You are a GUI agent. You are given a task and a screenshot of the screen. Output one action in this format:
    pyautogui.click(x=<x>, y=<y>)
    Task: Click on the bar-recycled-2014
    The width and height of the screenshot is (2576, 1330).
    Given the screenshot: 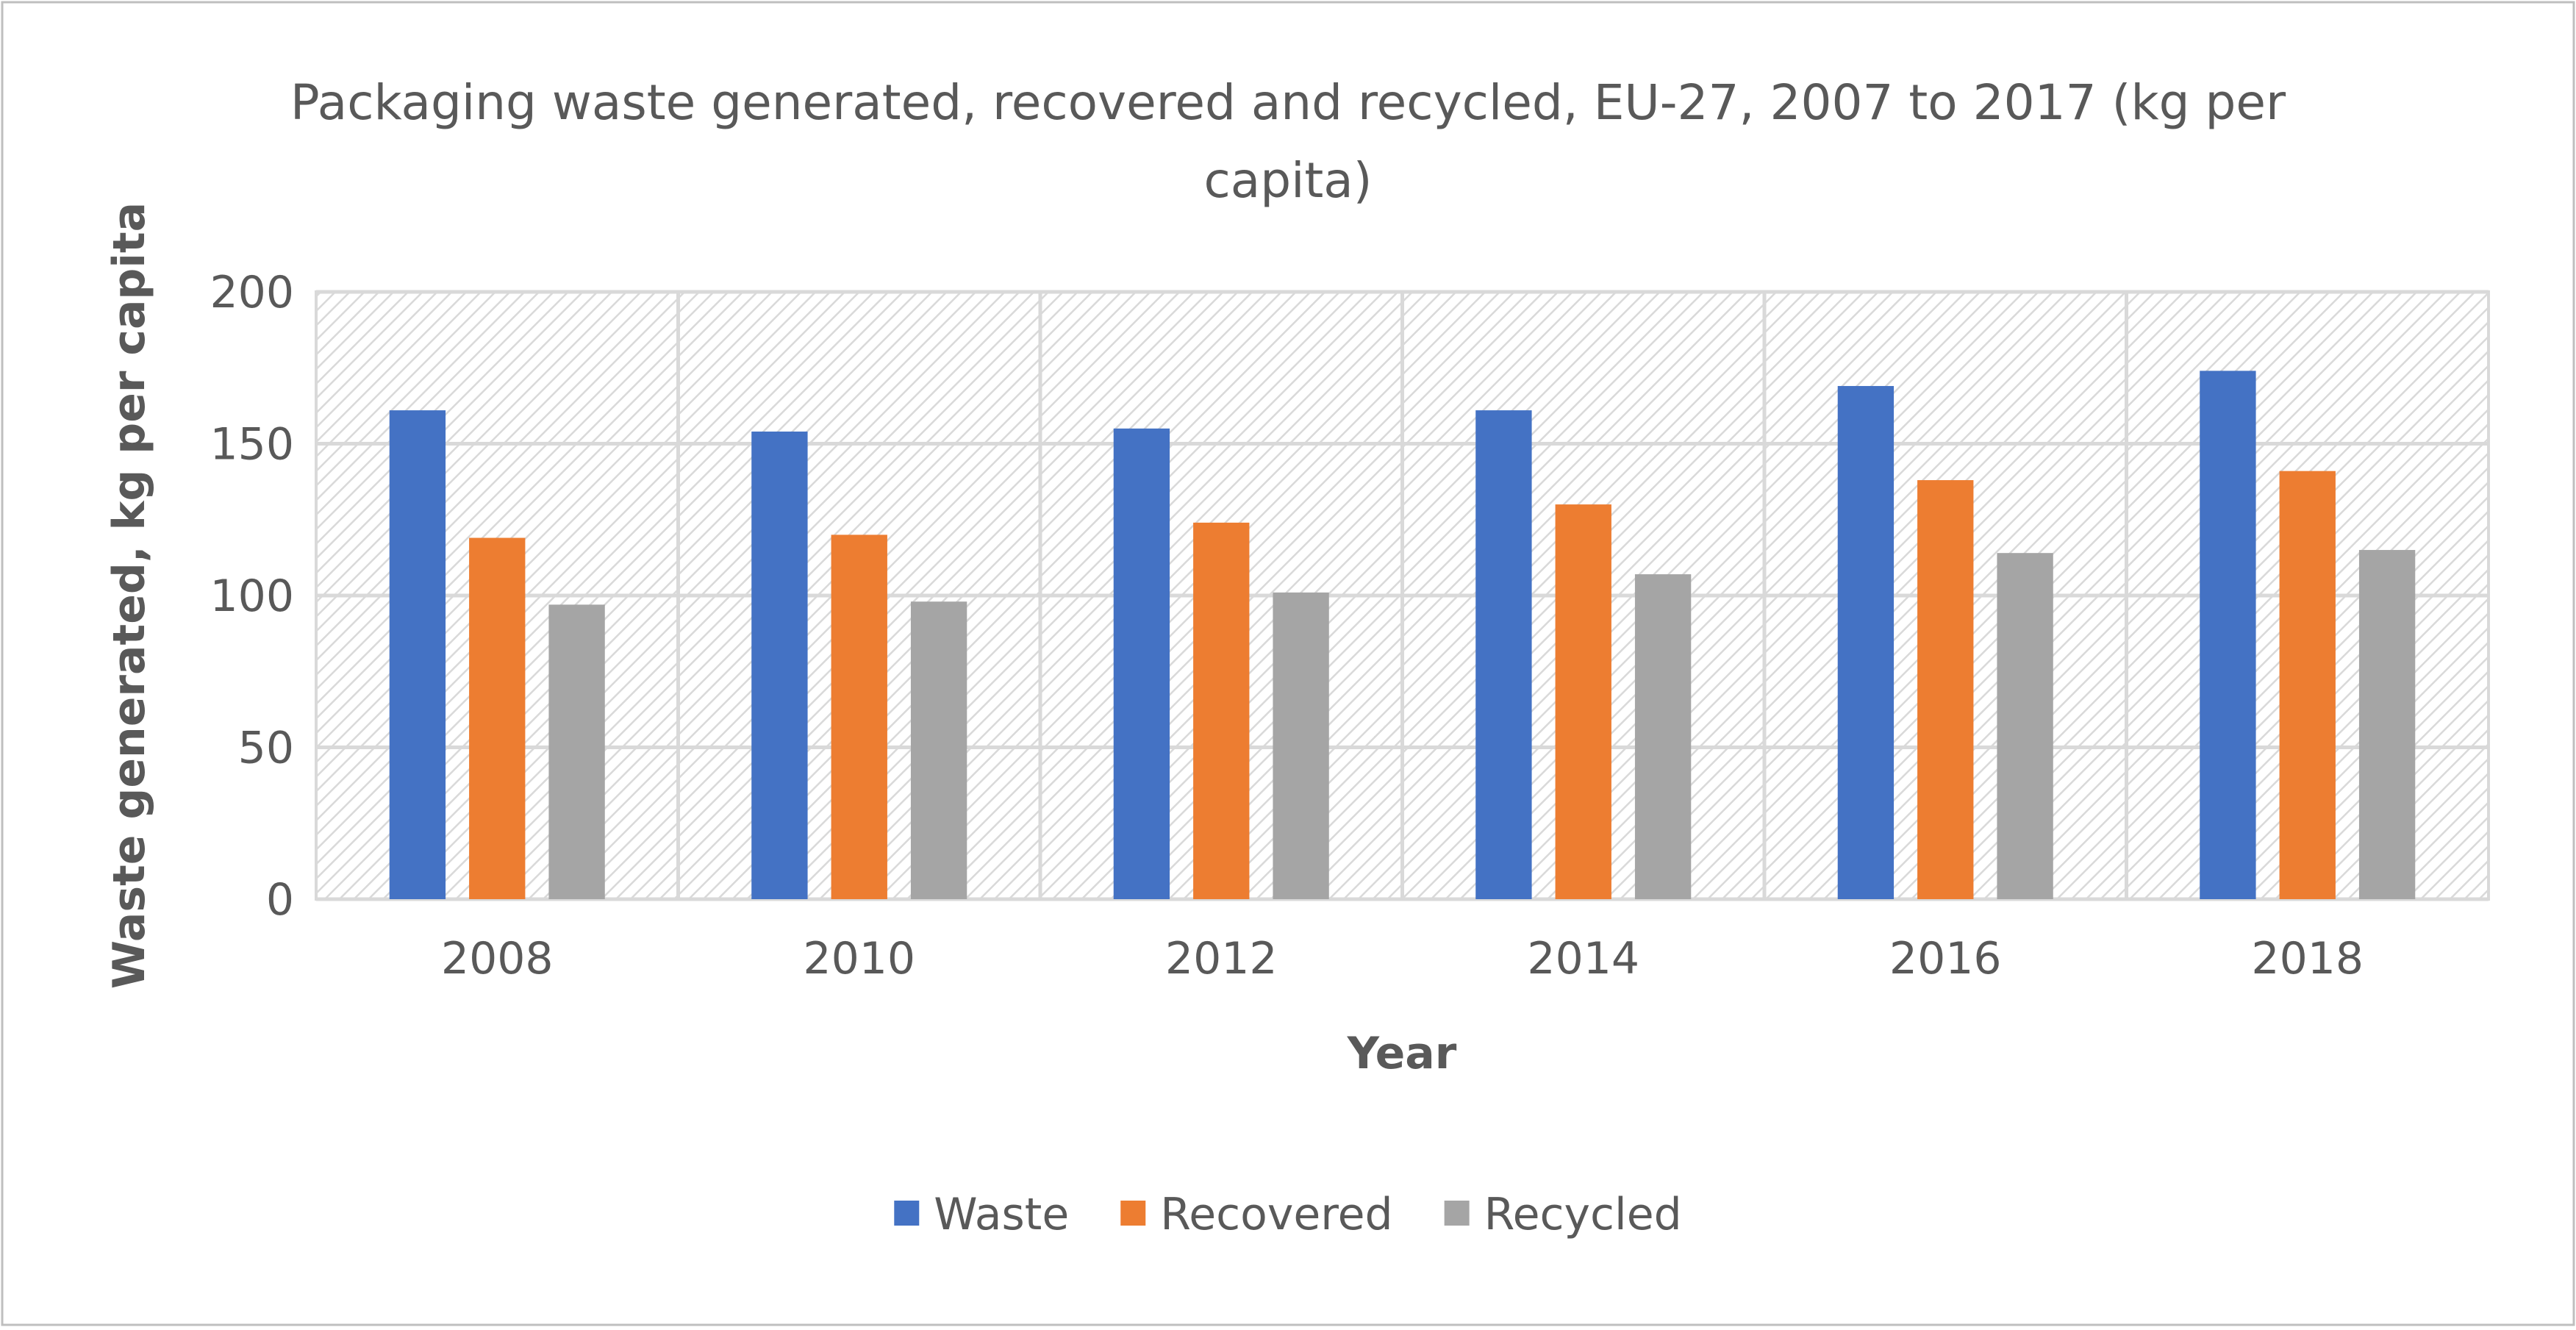 What is the action you would take?
    pyautogui.click(x=1663, y=736)
    